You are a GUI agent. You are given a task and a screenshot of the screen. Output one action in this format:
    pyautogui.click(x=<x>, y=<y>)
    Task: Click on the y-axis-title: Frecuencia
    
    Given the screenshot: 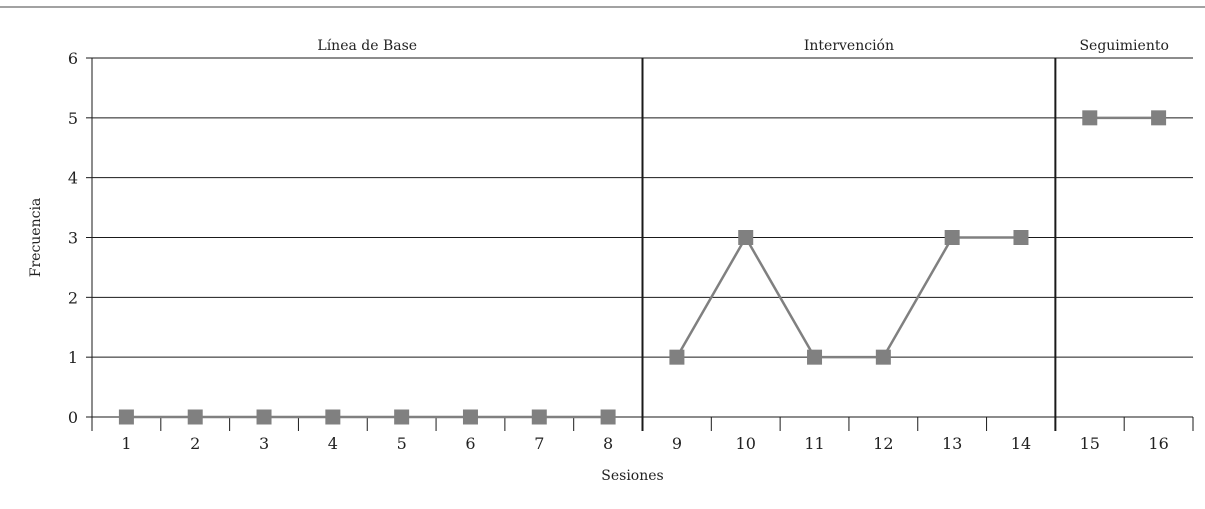 What is the action you would take?
    pyautogui.click(x=36, y=238)
    